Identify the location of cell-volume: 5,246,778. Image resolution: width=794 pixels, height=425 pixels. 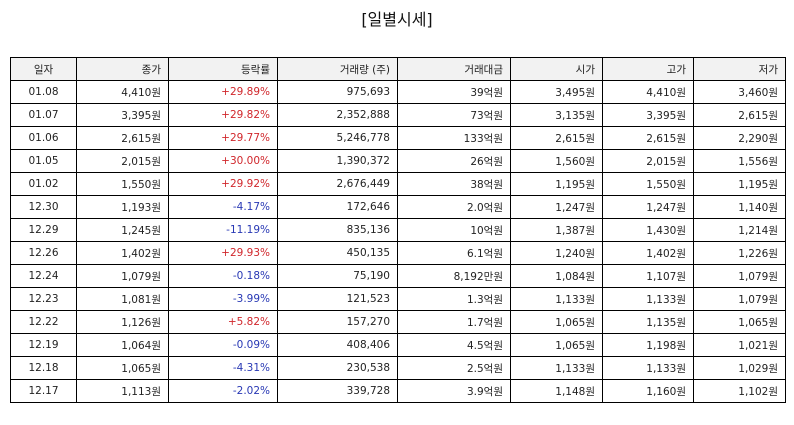
(337, 138).